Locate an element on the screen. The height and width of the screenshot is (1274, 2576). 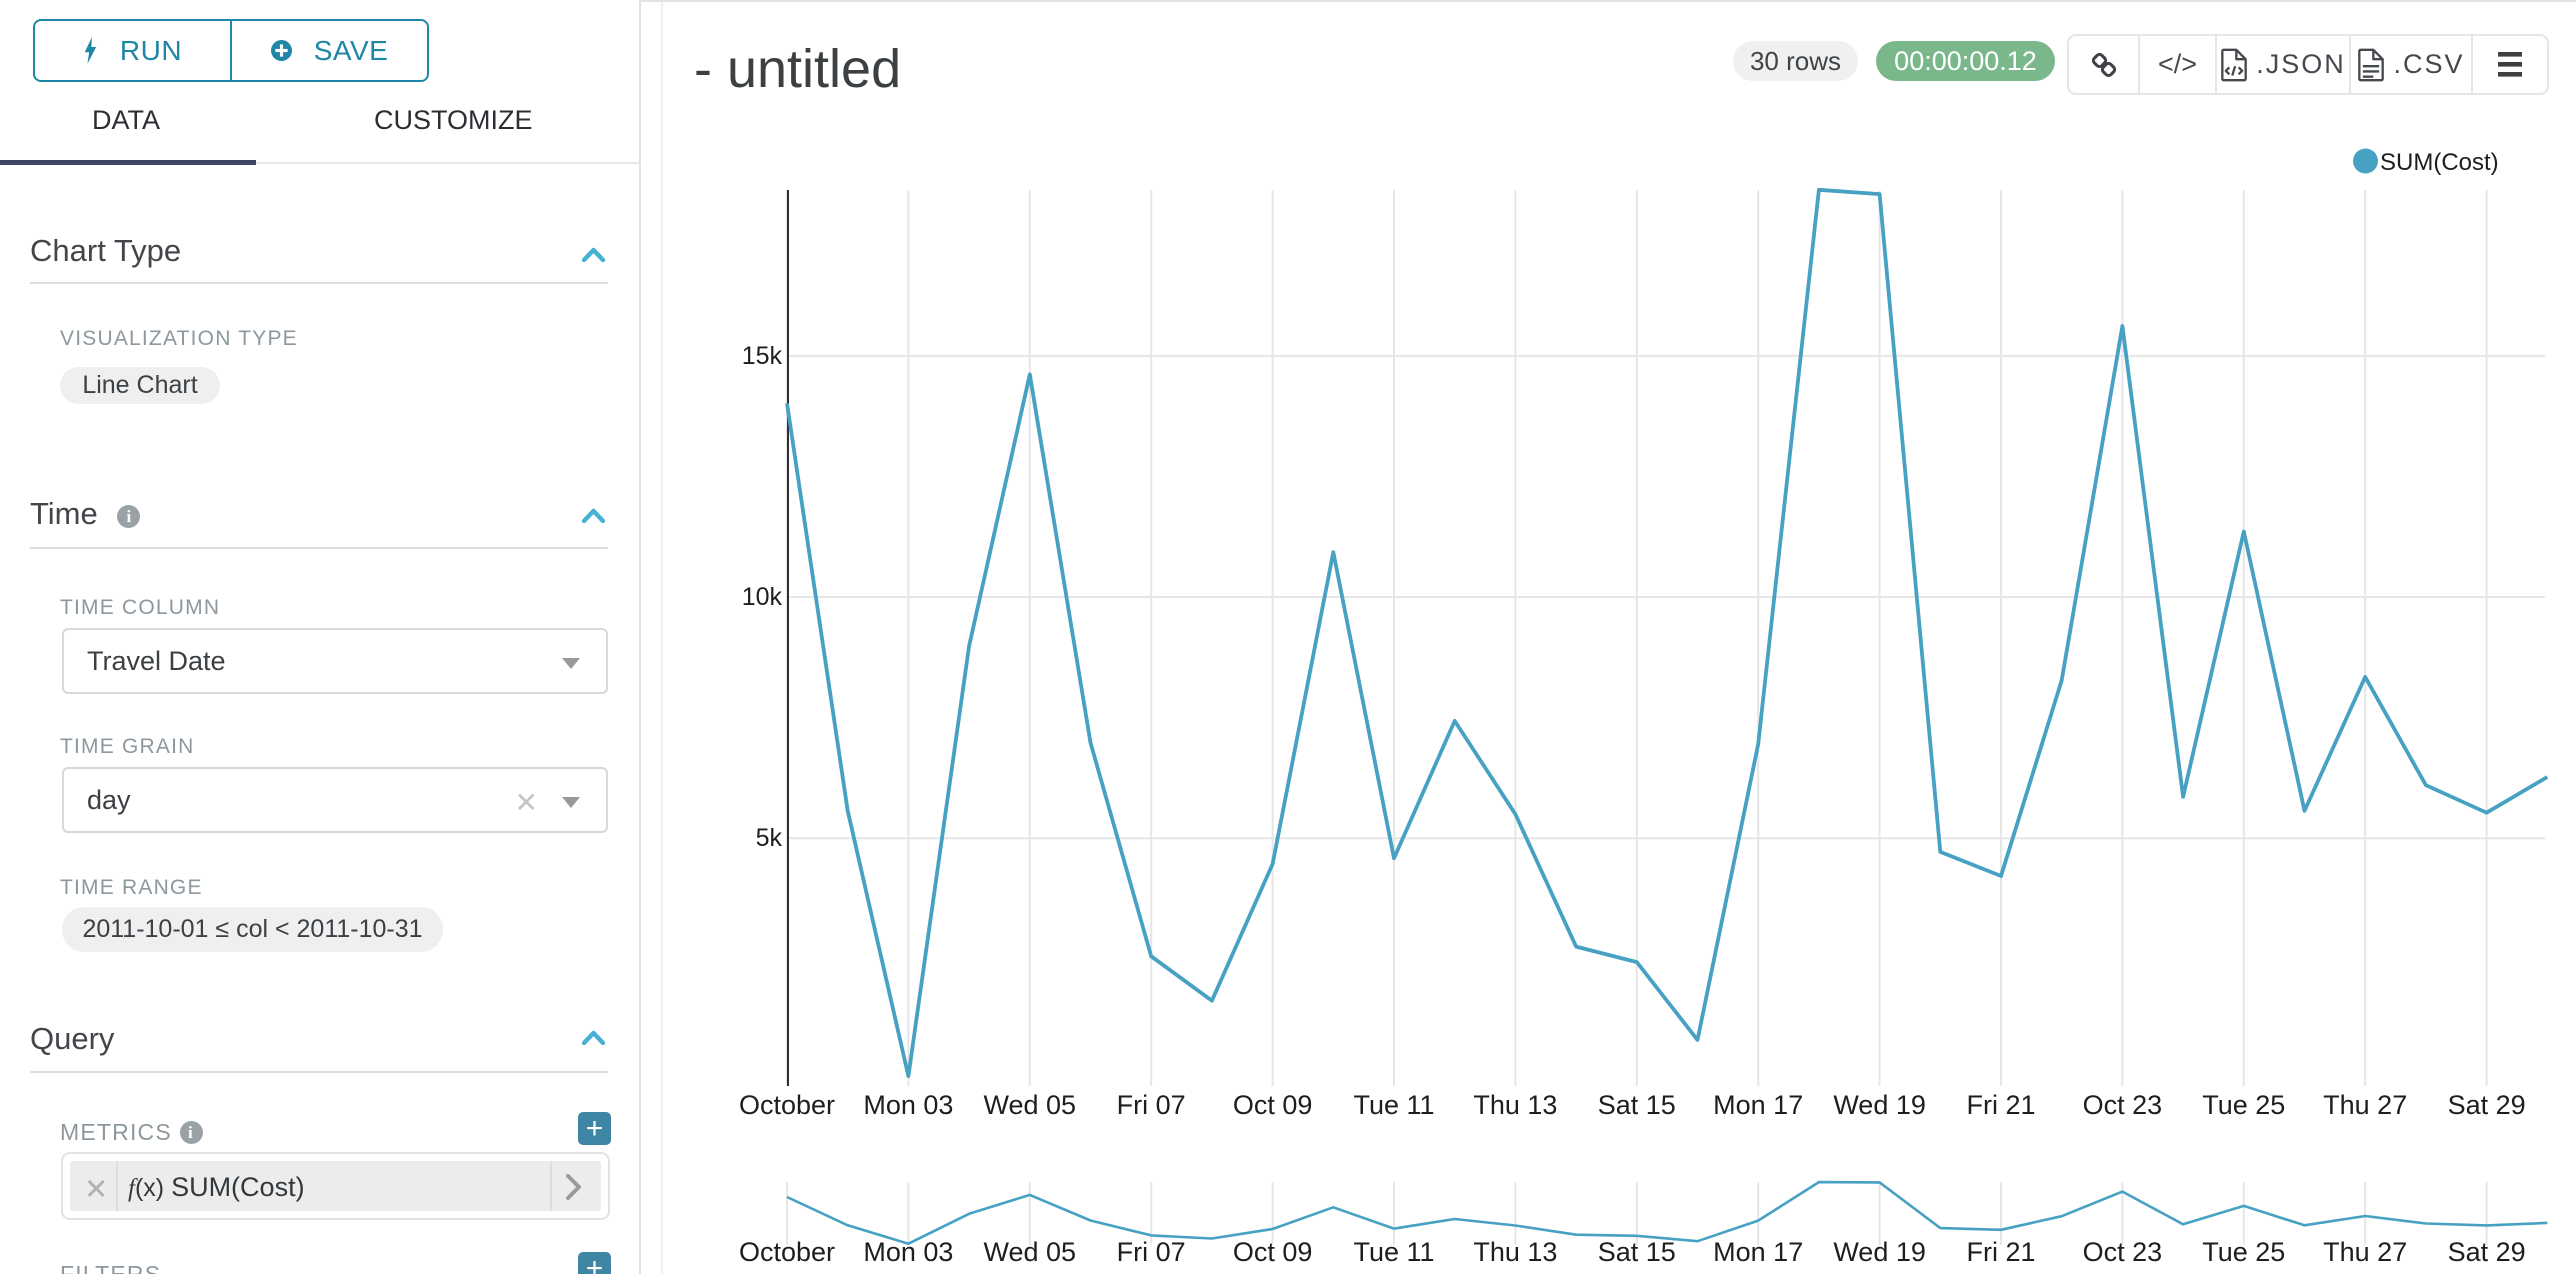
svg-text: 10k is located at coordinates (762, 597).